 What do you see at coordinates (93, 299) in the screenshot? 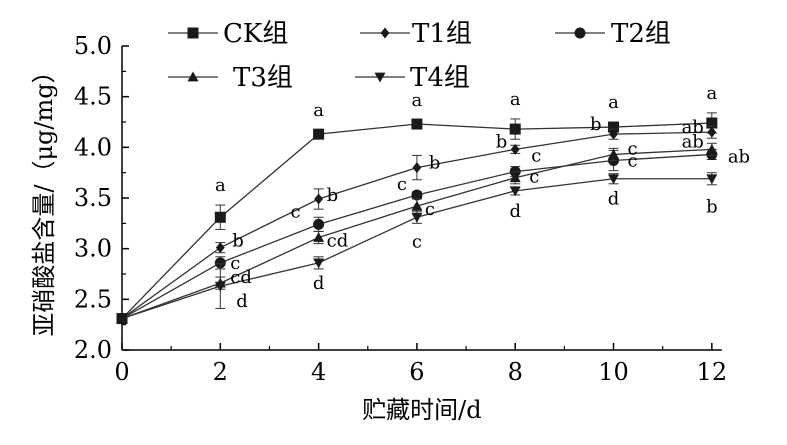
I see `y-tick-label: 2.5` at bounding box center [93, 299].